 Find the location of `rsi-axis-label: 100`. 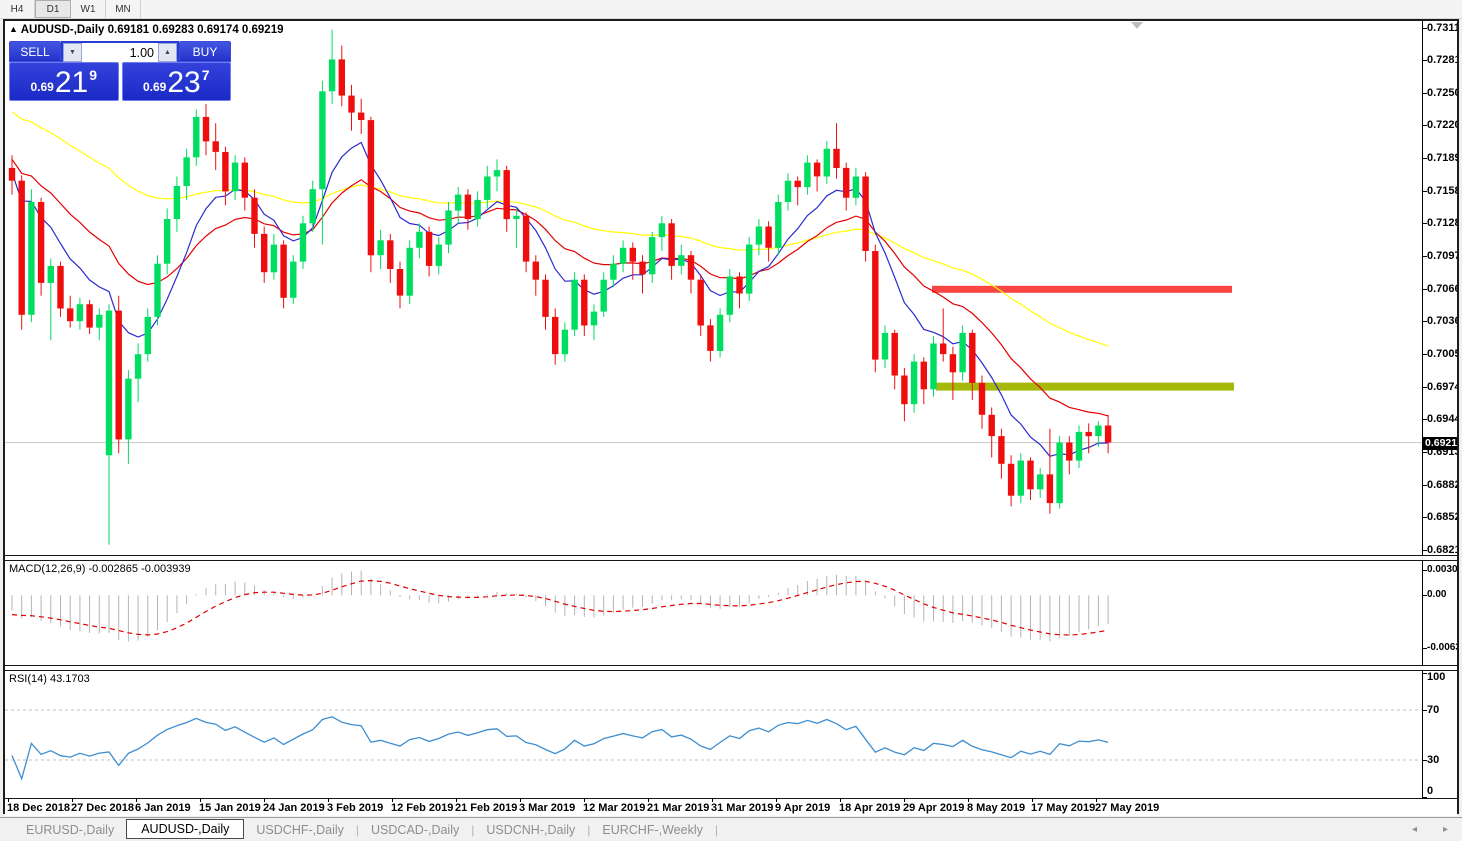

rsi-axis-label: 100 is located at coordinates (1436, 677).